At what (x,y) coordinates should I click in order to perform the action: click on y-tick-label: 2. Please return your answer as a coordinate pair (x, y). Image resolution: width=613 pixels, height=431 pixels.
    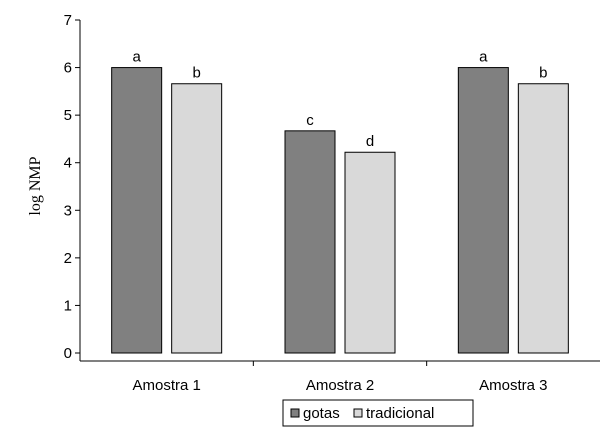
    Looking at the image, I should click on (68, 258).